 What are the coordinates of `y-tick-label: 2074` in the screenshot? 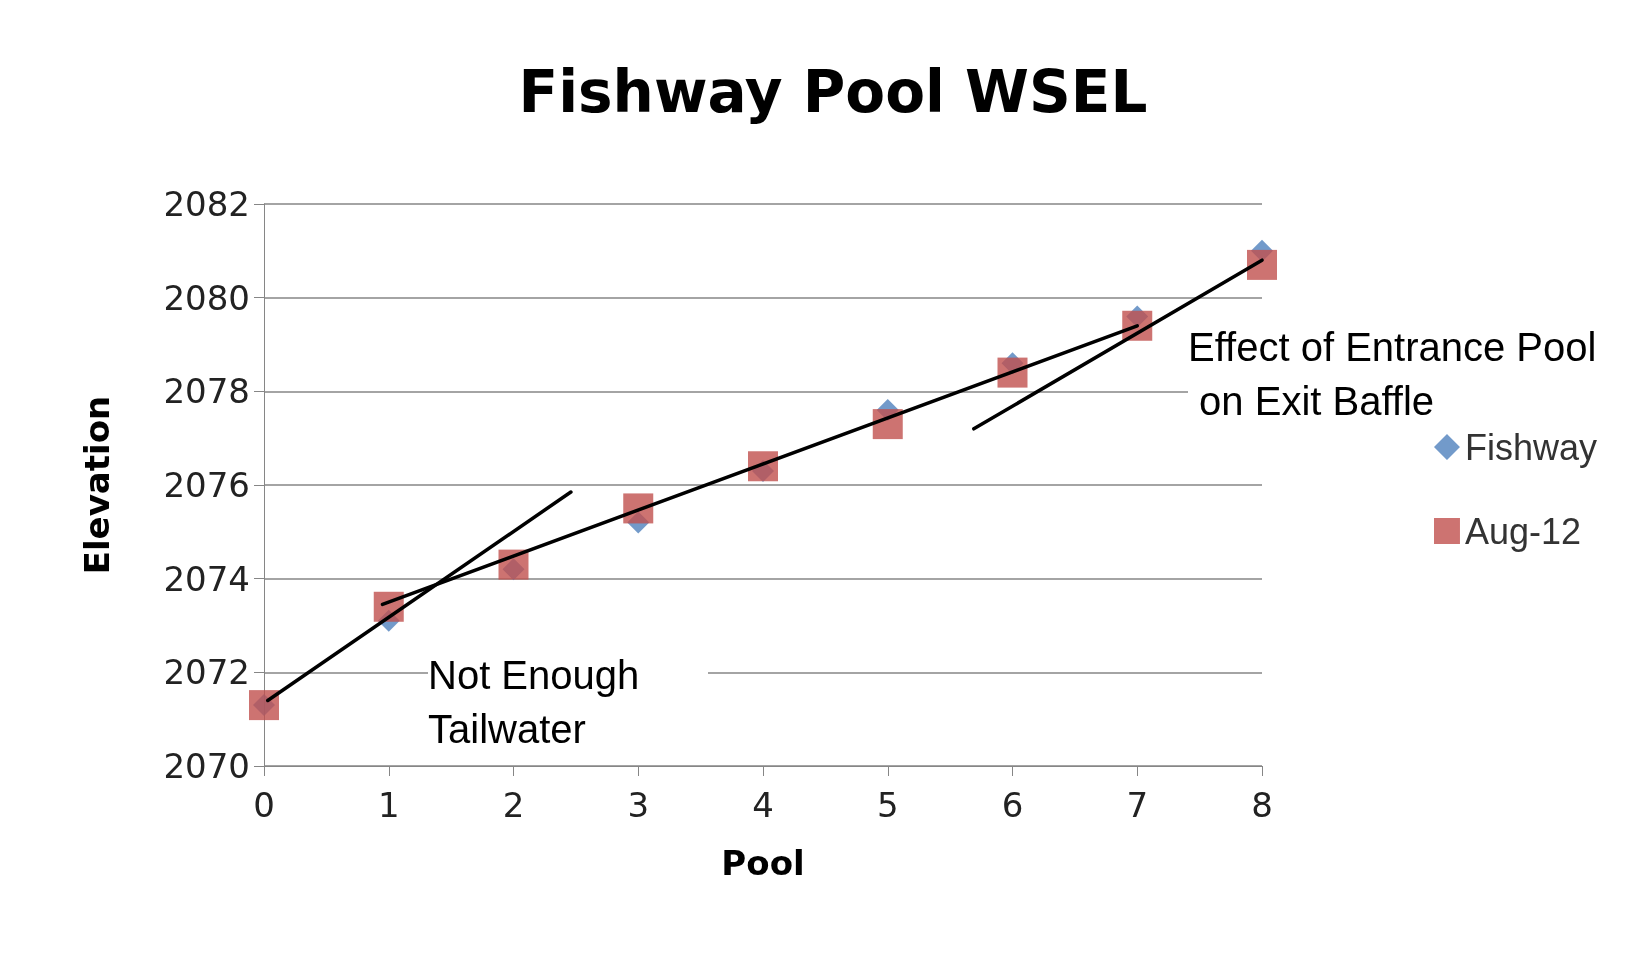 It's located at (206, 578).